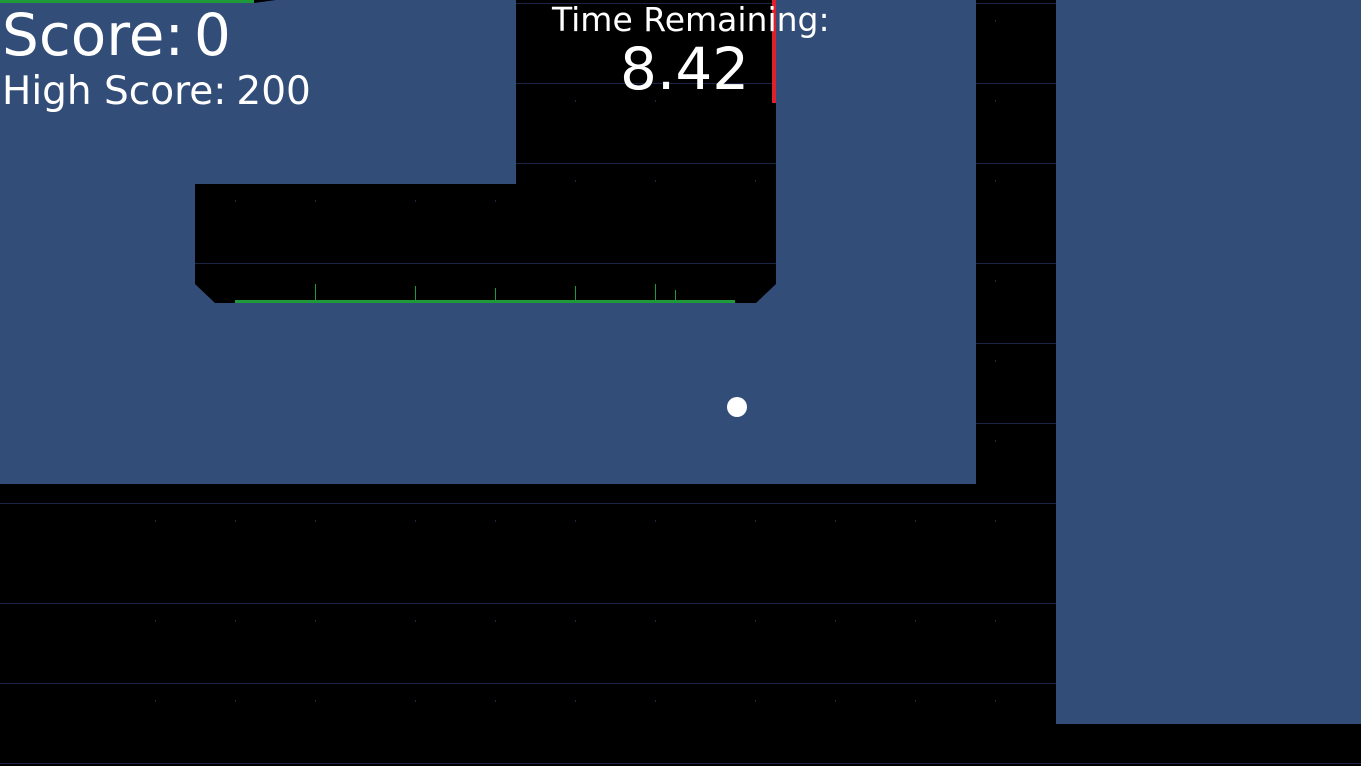  Describe the element at coordinates (114, 91) in the screenshot. I see `high-score-label: High Score:` at that location.